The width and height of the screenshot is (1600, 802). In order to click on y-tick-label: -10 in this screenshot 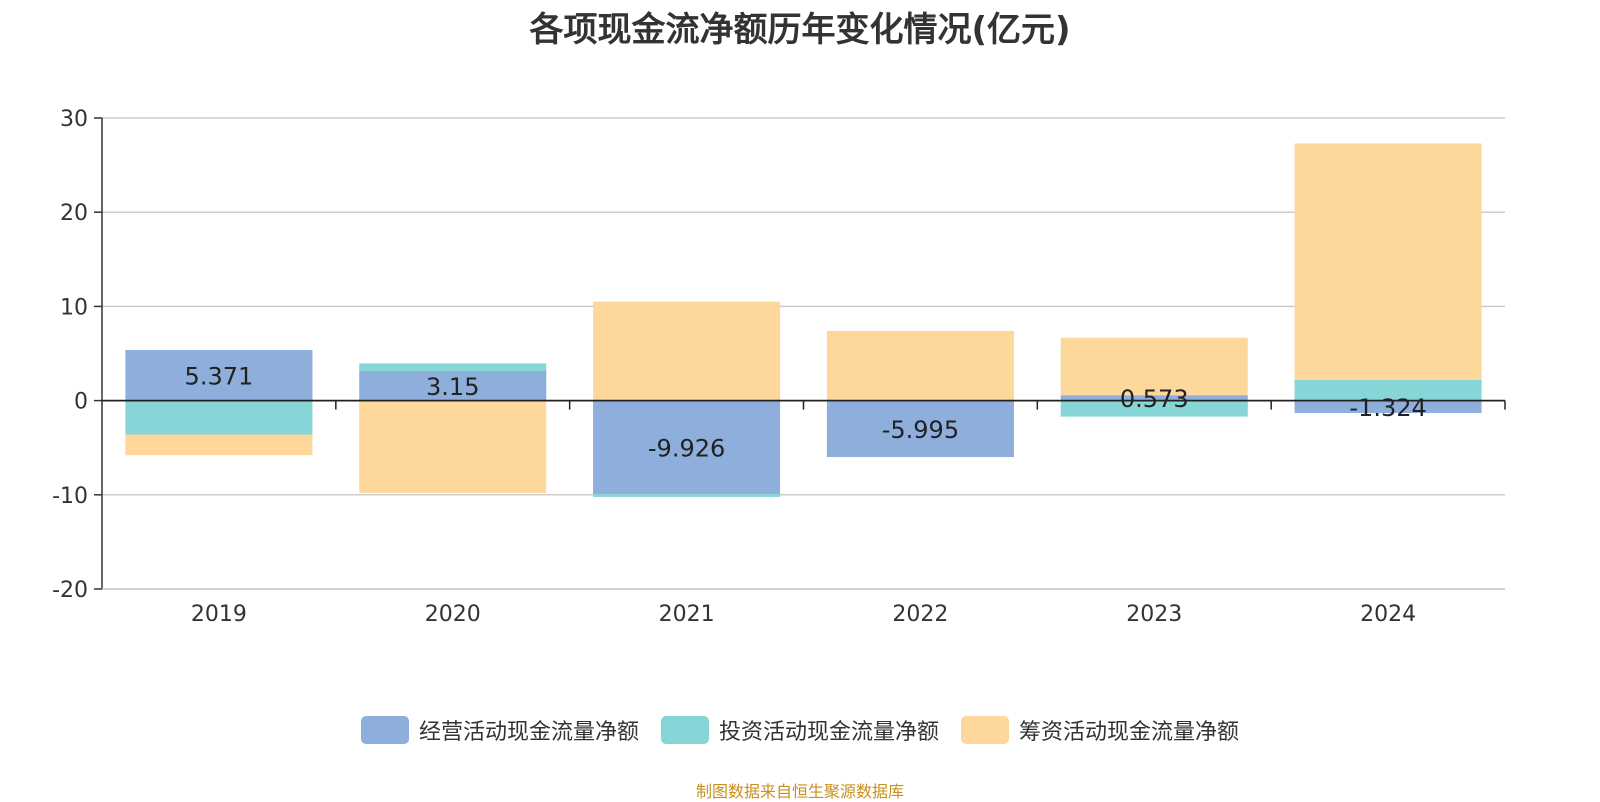, I will do `click(70, 496)`.